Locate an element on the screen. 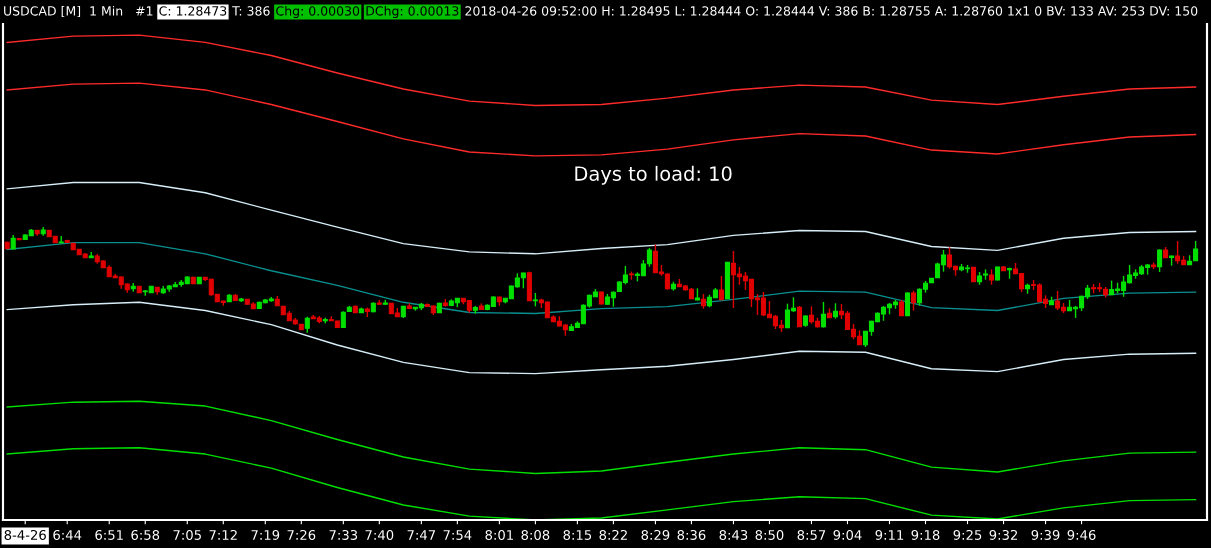 This screenshot has width=1211, height=548. x-tick-label: 8:01 is located at coordinates (499, 534).